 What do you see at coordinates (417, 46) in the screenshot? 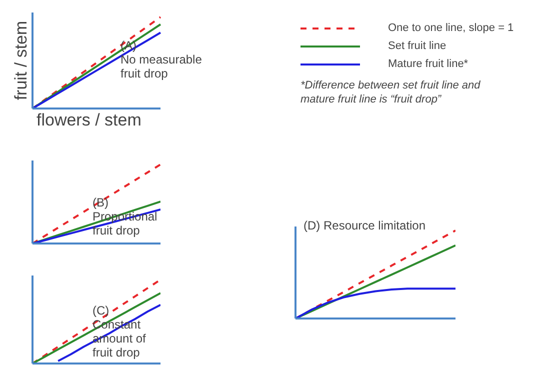
I see `text: Set fruit line` at bounding box center [417, 46].